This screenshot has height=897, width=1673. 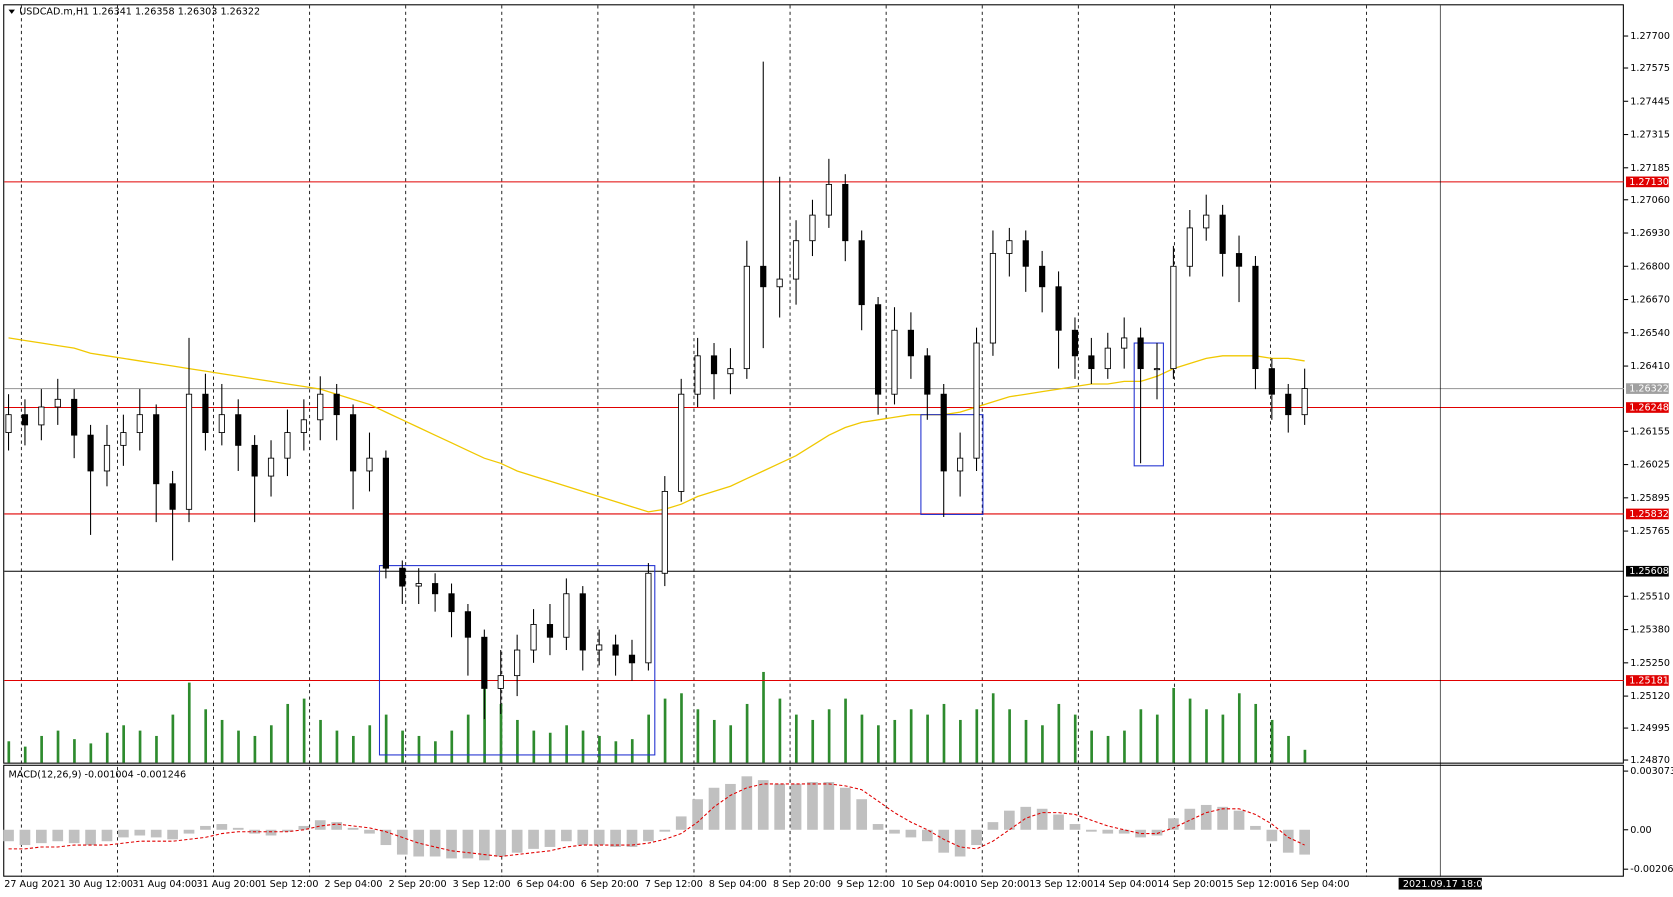 What do you see at coordinates (1650, 68) in the screenshot?
I see `y-tick-label: 1.27575` at bounding box center [1650, 68].